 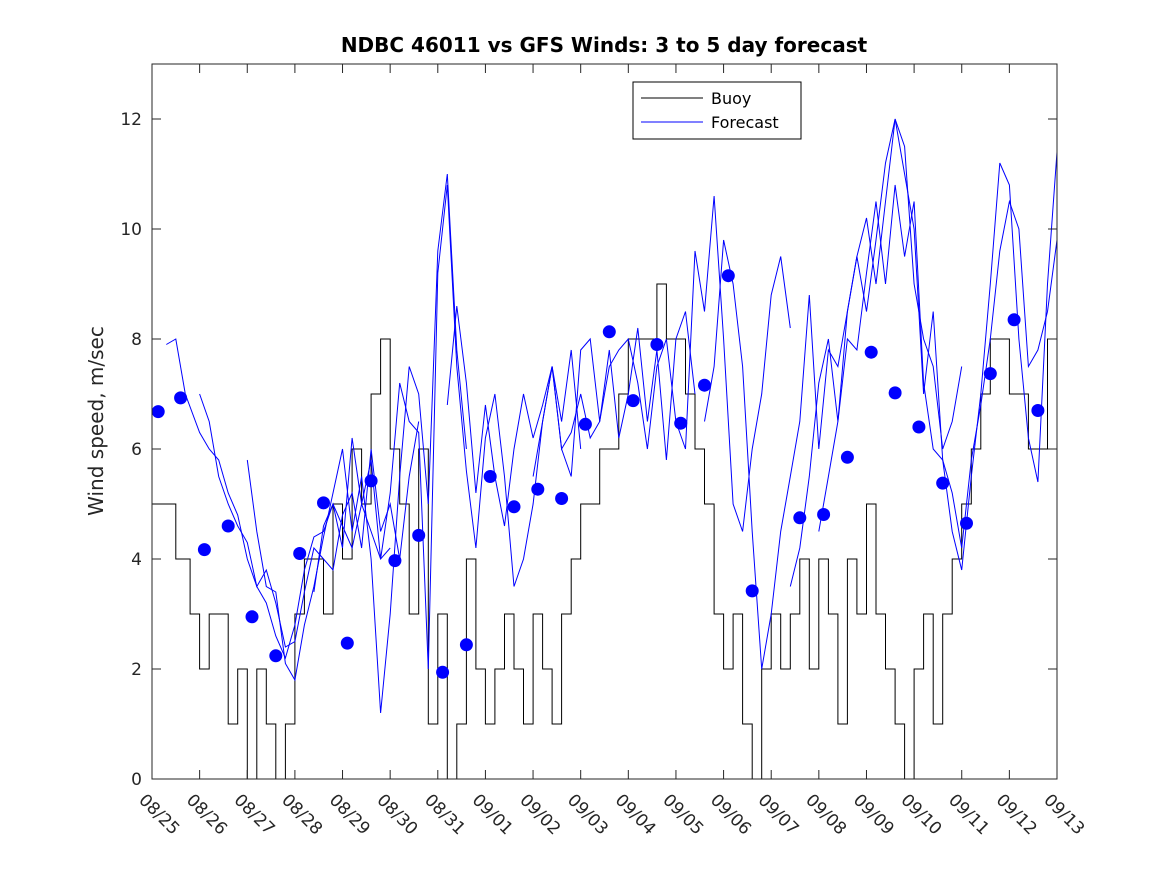 I want to click on y-tick-label: 0, so click(x=136, y=780).